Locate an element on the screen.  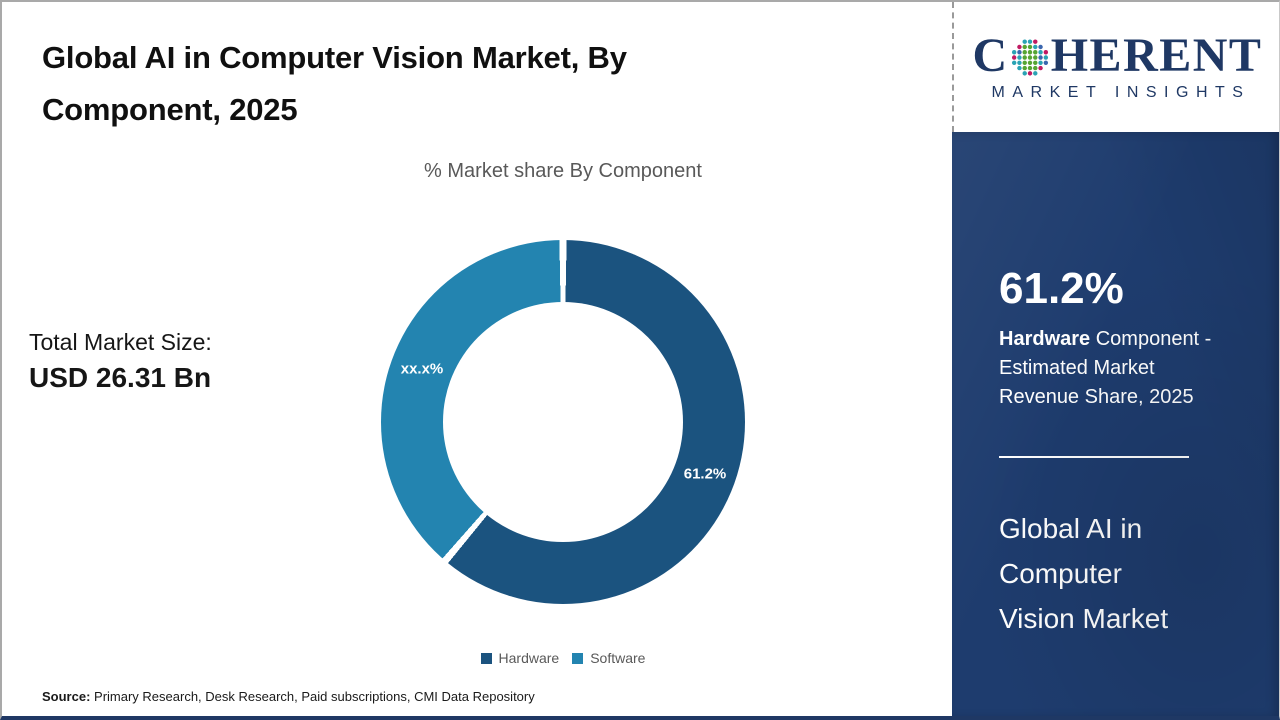
brand-logo-area: C HERENT MARKET INSIGHTS is located at coordinates (1115, 67).